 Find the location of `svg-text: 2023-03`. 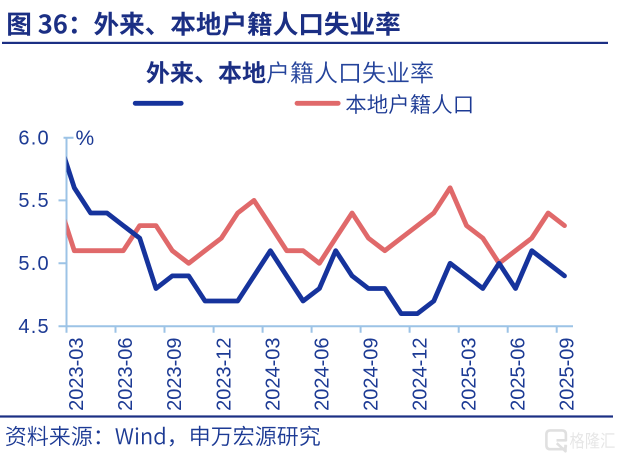

svg-text: 2023-03 is located at coordinates (77, 374).